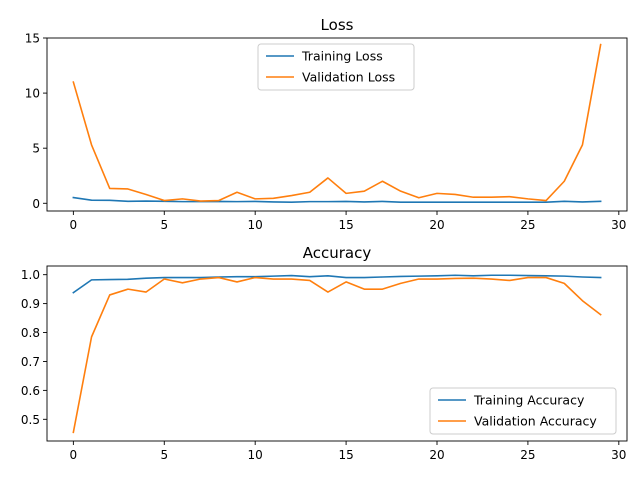 This screenshot has height=480, width=640. Describe the element at coordinates (342, 56) in the screenshot. I see `legend-label-0: Training Loss` at that location.